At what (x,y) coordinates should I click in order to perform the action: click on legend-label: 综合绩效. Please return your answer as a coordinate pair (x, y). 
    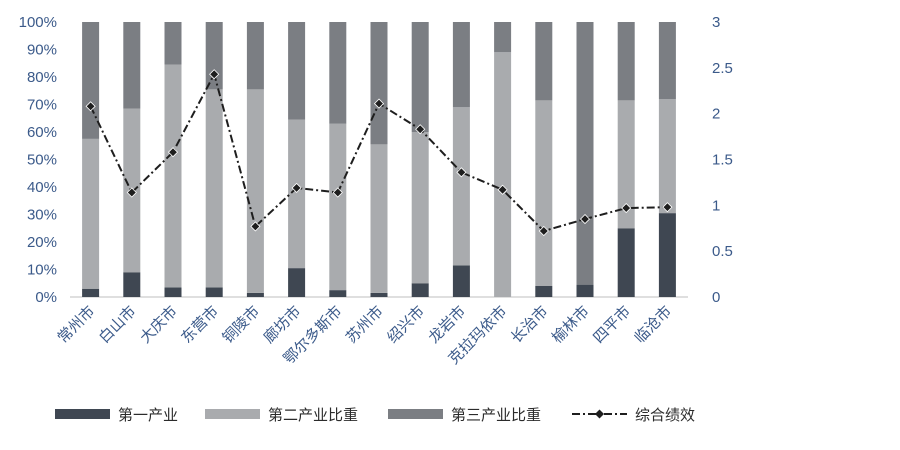
    Looking at the image, I should click on (665, 415).